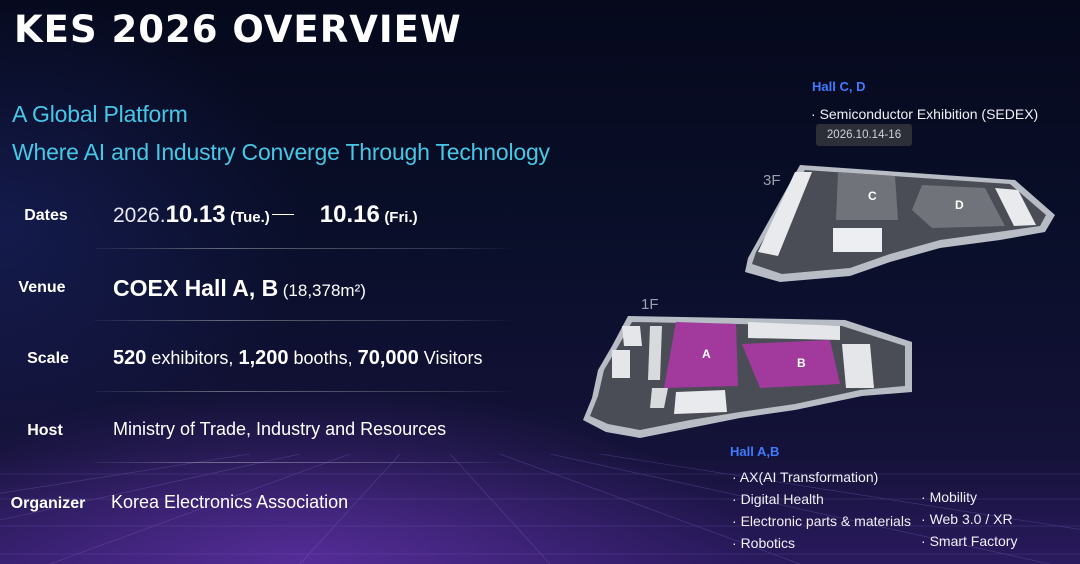 The width and height of the screenshot is (1080, 564). What do you see at coordinates (130, 358) in the screenshot?
I see `scale-exhibitors-num: 520` at bounding box center [130, 358].